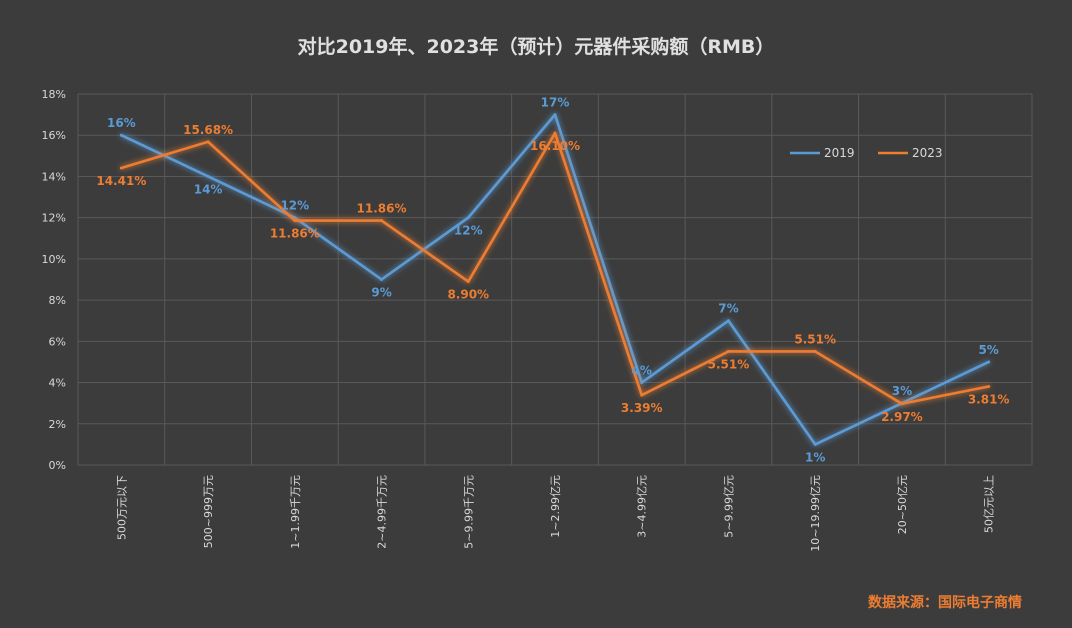  I want to click on x-tick-label: 500万元以下, so click(121, 507).